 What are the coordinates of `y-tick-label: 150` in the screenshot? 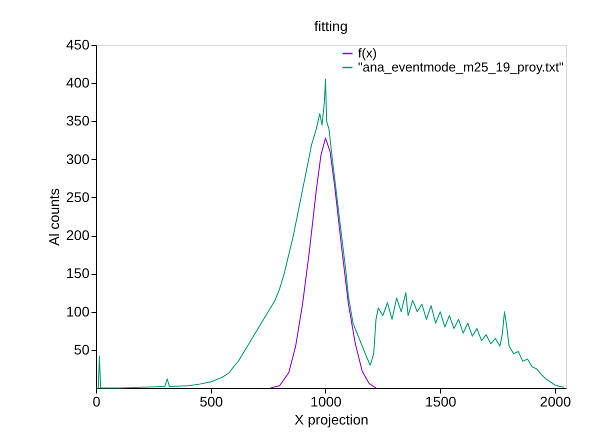 It's located at (78, 273).